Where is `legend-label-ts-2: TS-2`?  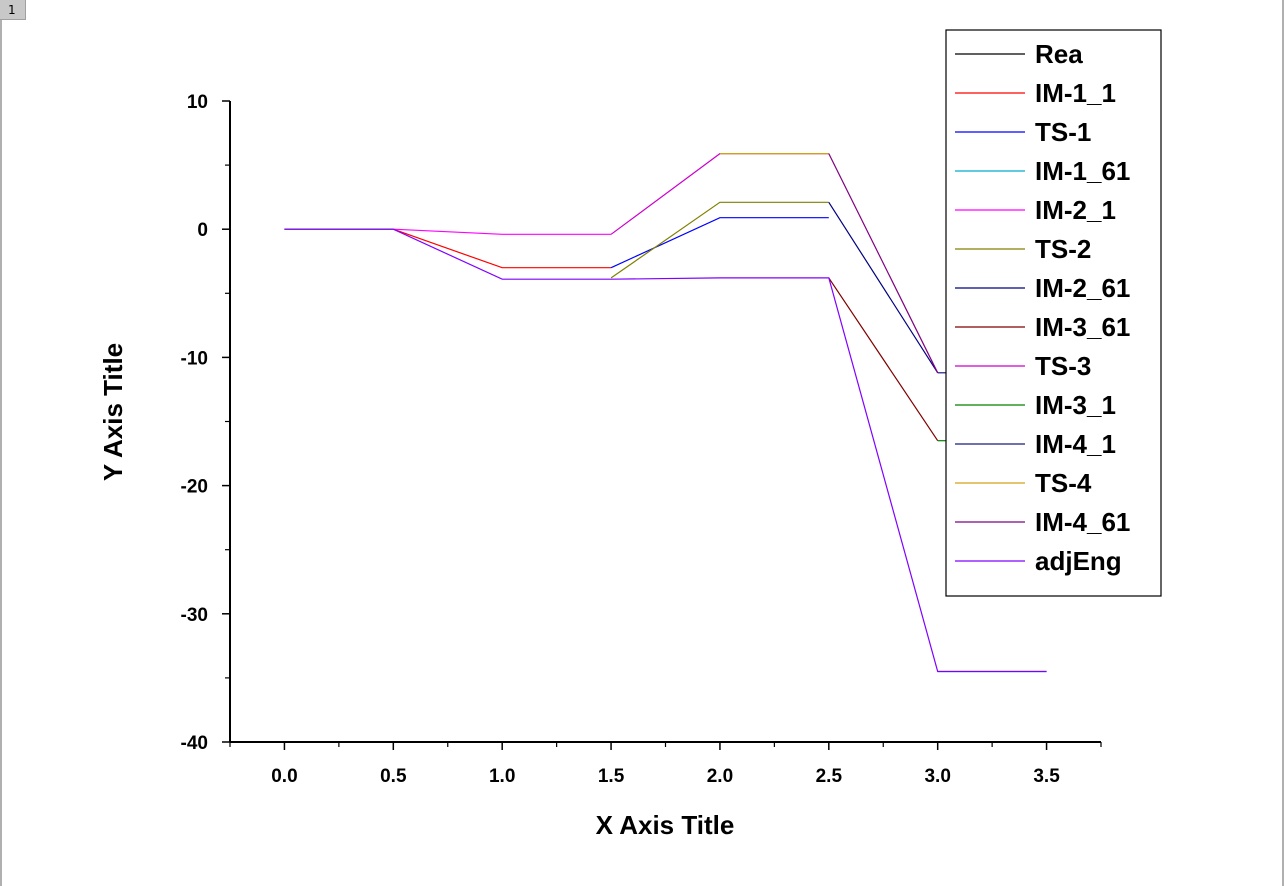 legend-label-ts-2: TS-2 is located at coordinates (1063, 249).